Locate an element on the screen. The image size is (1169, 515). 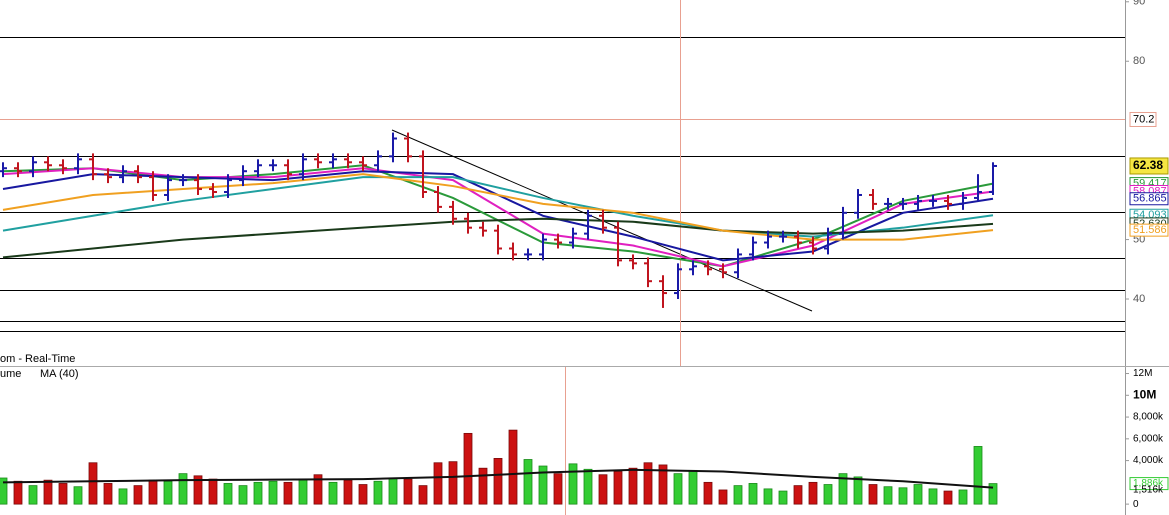
y-tick-label: 6,000k is located at coordinates (1148, 438).